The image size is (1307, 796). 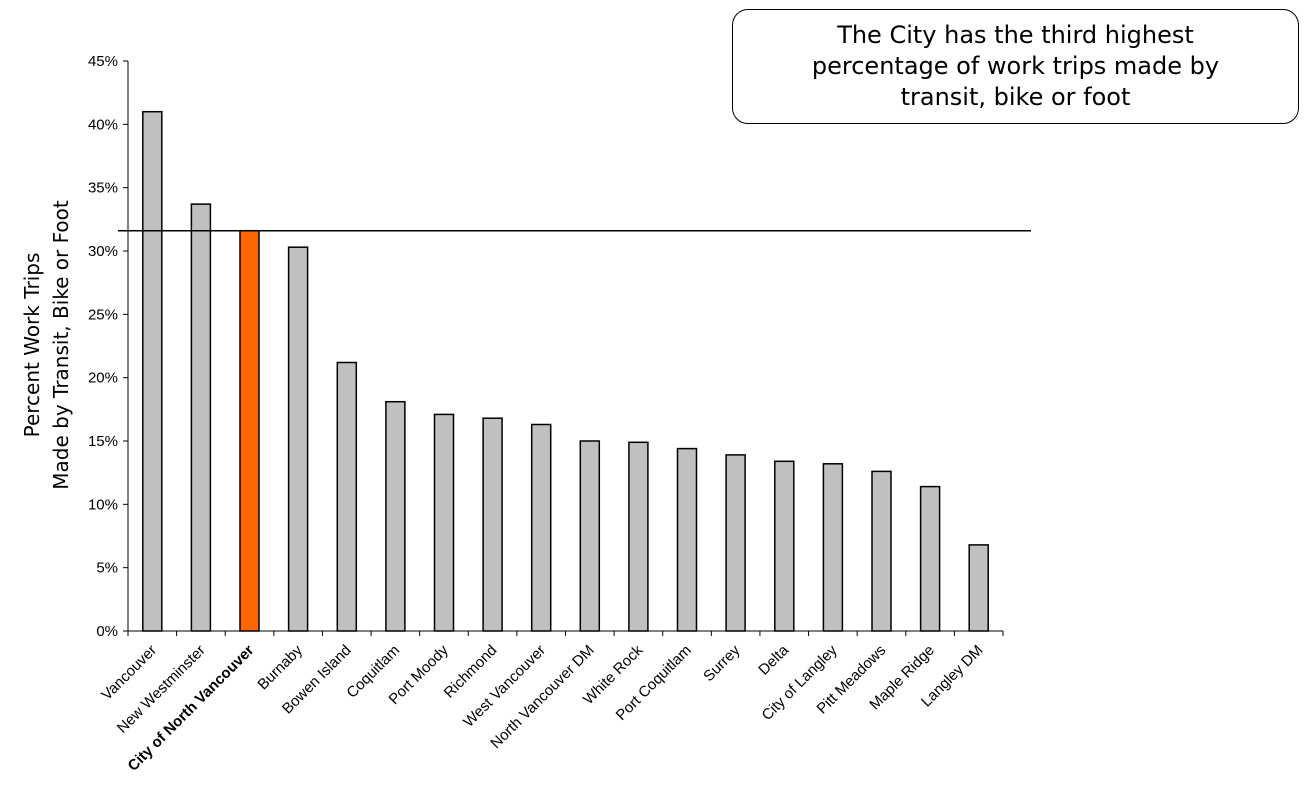 I want to click on y-tick-label: 15%, so click(x=103, y=441).